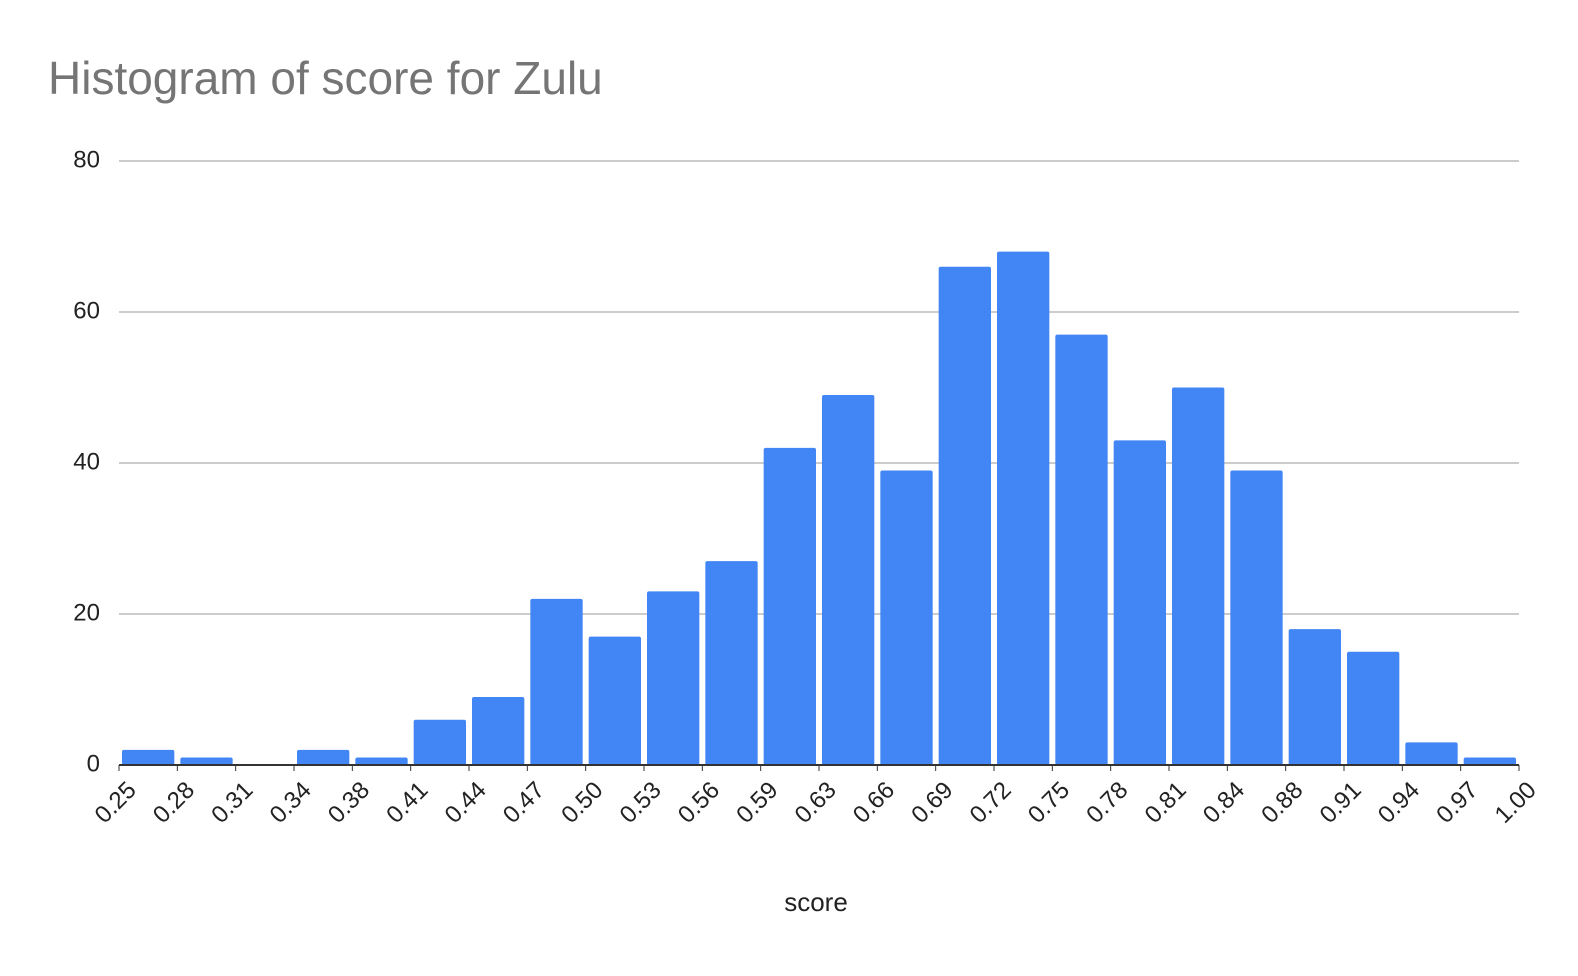 The height and width of the screenshot is (976, 1578). Describe the element at coordinates (86, 159) in the screenshot. I see `y-tick-label: 80` at that location.